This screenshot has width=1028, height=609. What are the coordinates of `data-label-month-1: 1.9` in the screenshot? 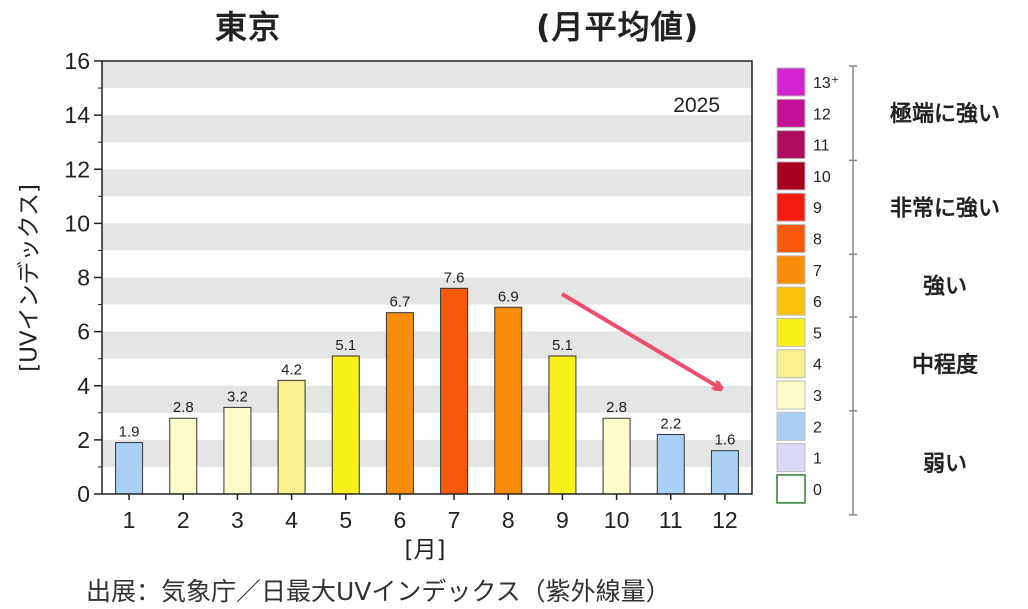 It's located at (129, 432).